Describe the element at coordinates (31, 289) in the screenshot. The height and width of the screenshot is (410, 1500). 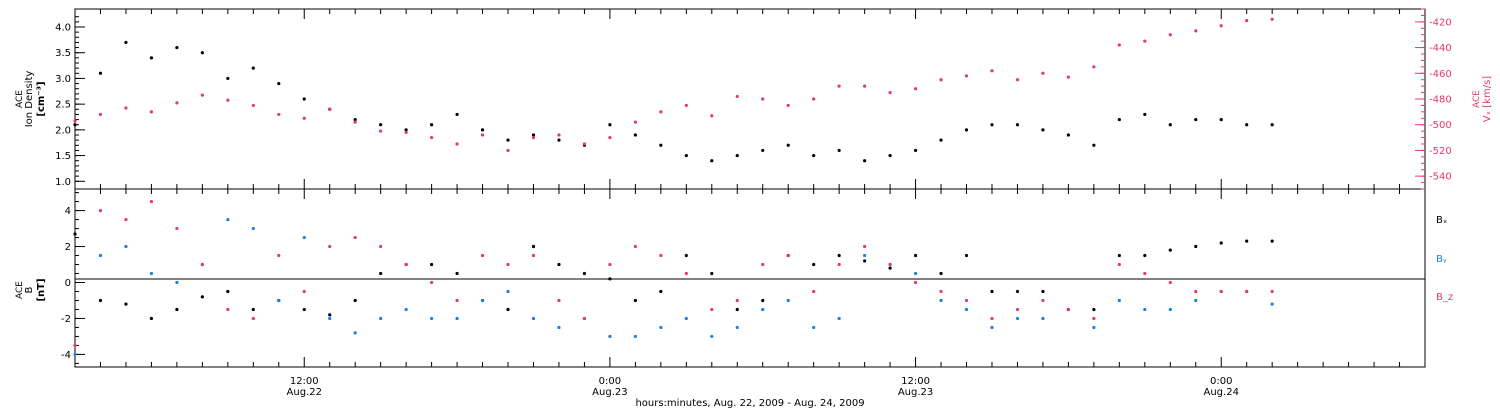
I see `bottom-left-ylabel: ACE B [nT]` at that location.